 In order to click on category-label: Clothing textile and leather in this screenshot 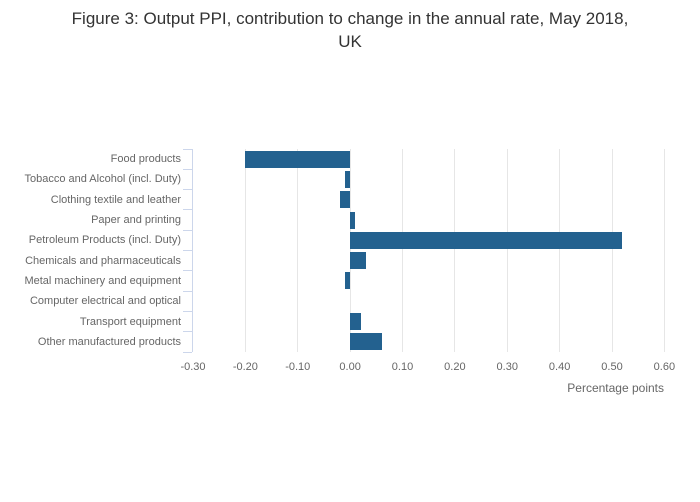, I will do `click(115, 199)`.